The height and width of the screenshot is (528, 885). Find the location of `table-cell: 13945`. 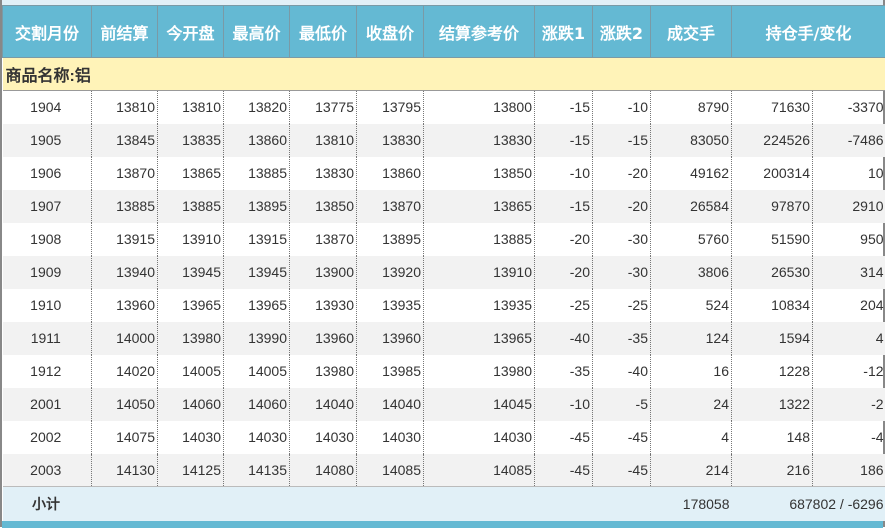

table-cell: 13945 is located at coordinates (257, 272).